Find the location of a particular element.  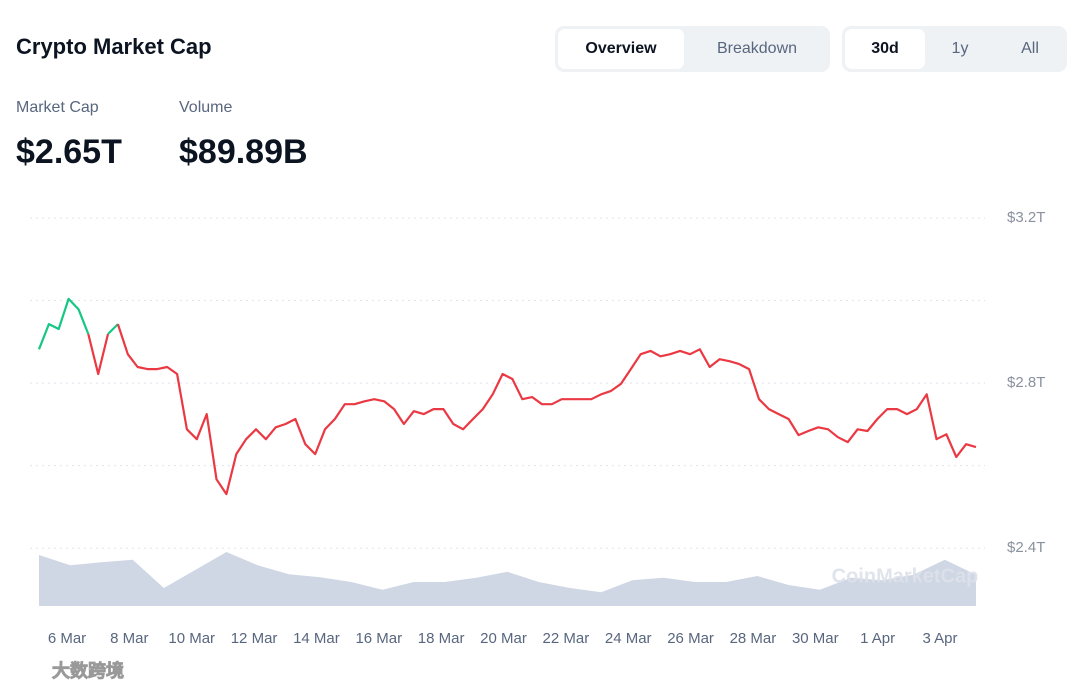

tab: Breakdown is located at coordinates (757, 48).